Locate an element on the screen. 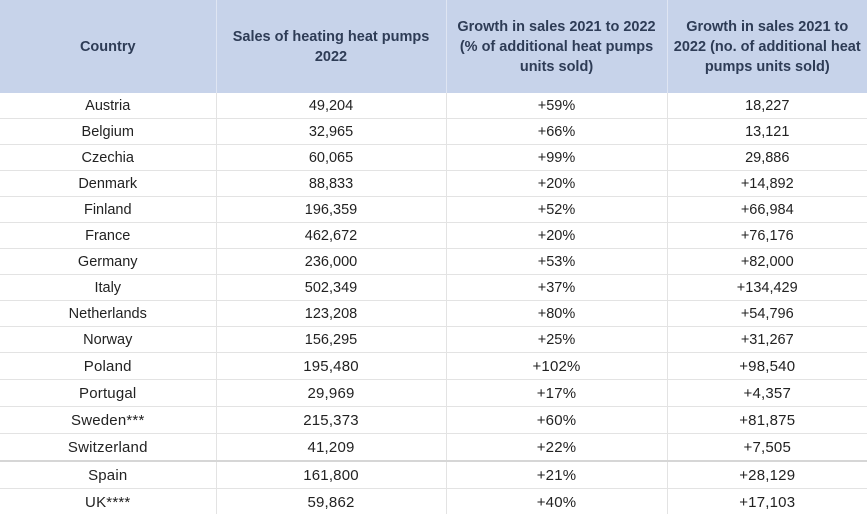 The image size is (867, 514). cell-growth-units: +7,505 is located at coordinates (767, 447).